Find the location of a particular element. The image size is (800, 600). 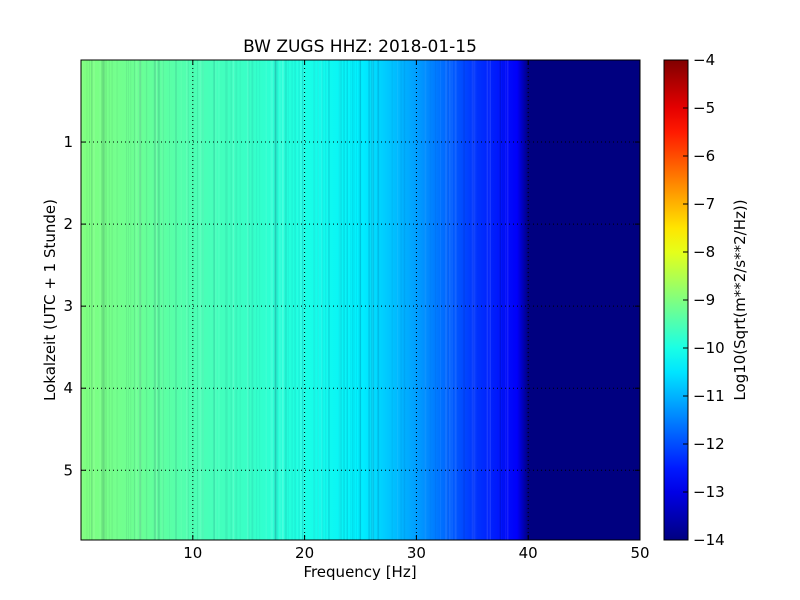

colorbar-tick-label: −11 is located at coordinates (709, 396).